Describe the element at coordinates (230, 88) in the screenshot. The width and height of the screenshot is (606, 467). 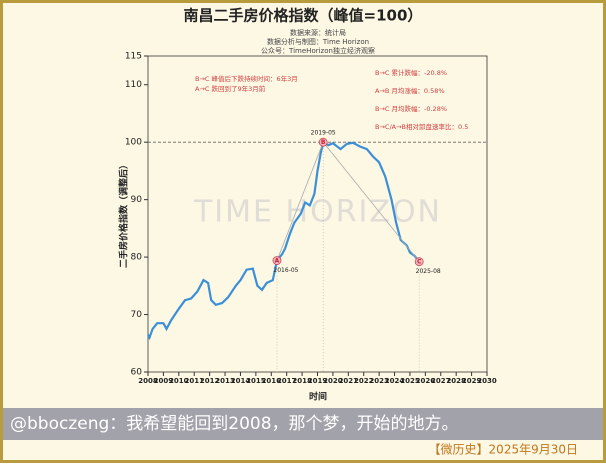
I see `note: A→C 跌回到了9年3月前` at that location.